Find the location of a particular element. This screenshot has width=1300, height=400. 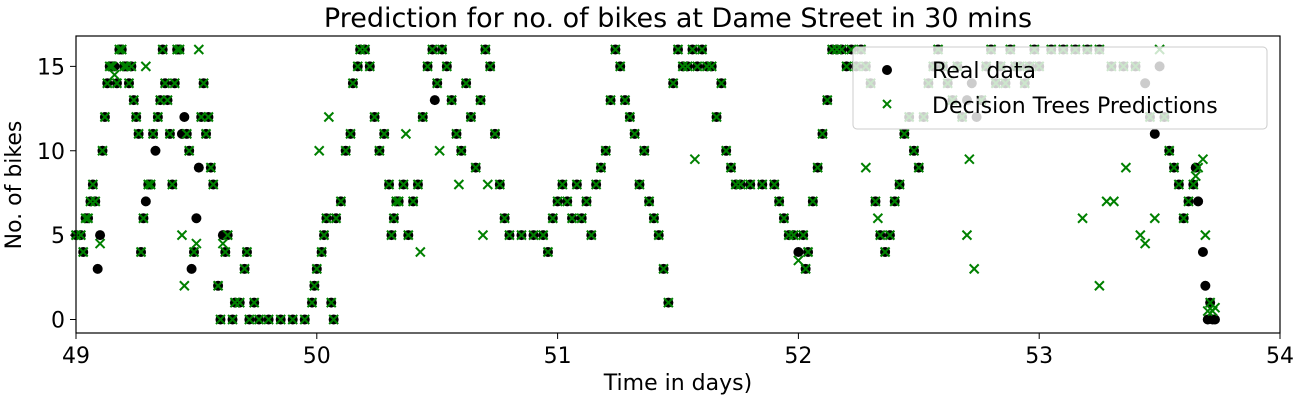

y-axis: 0 5 10 15 is located at coordinates (56, 194).